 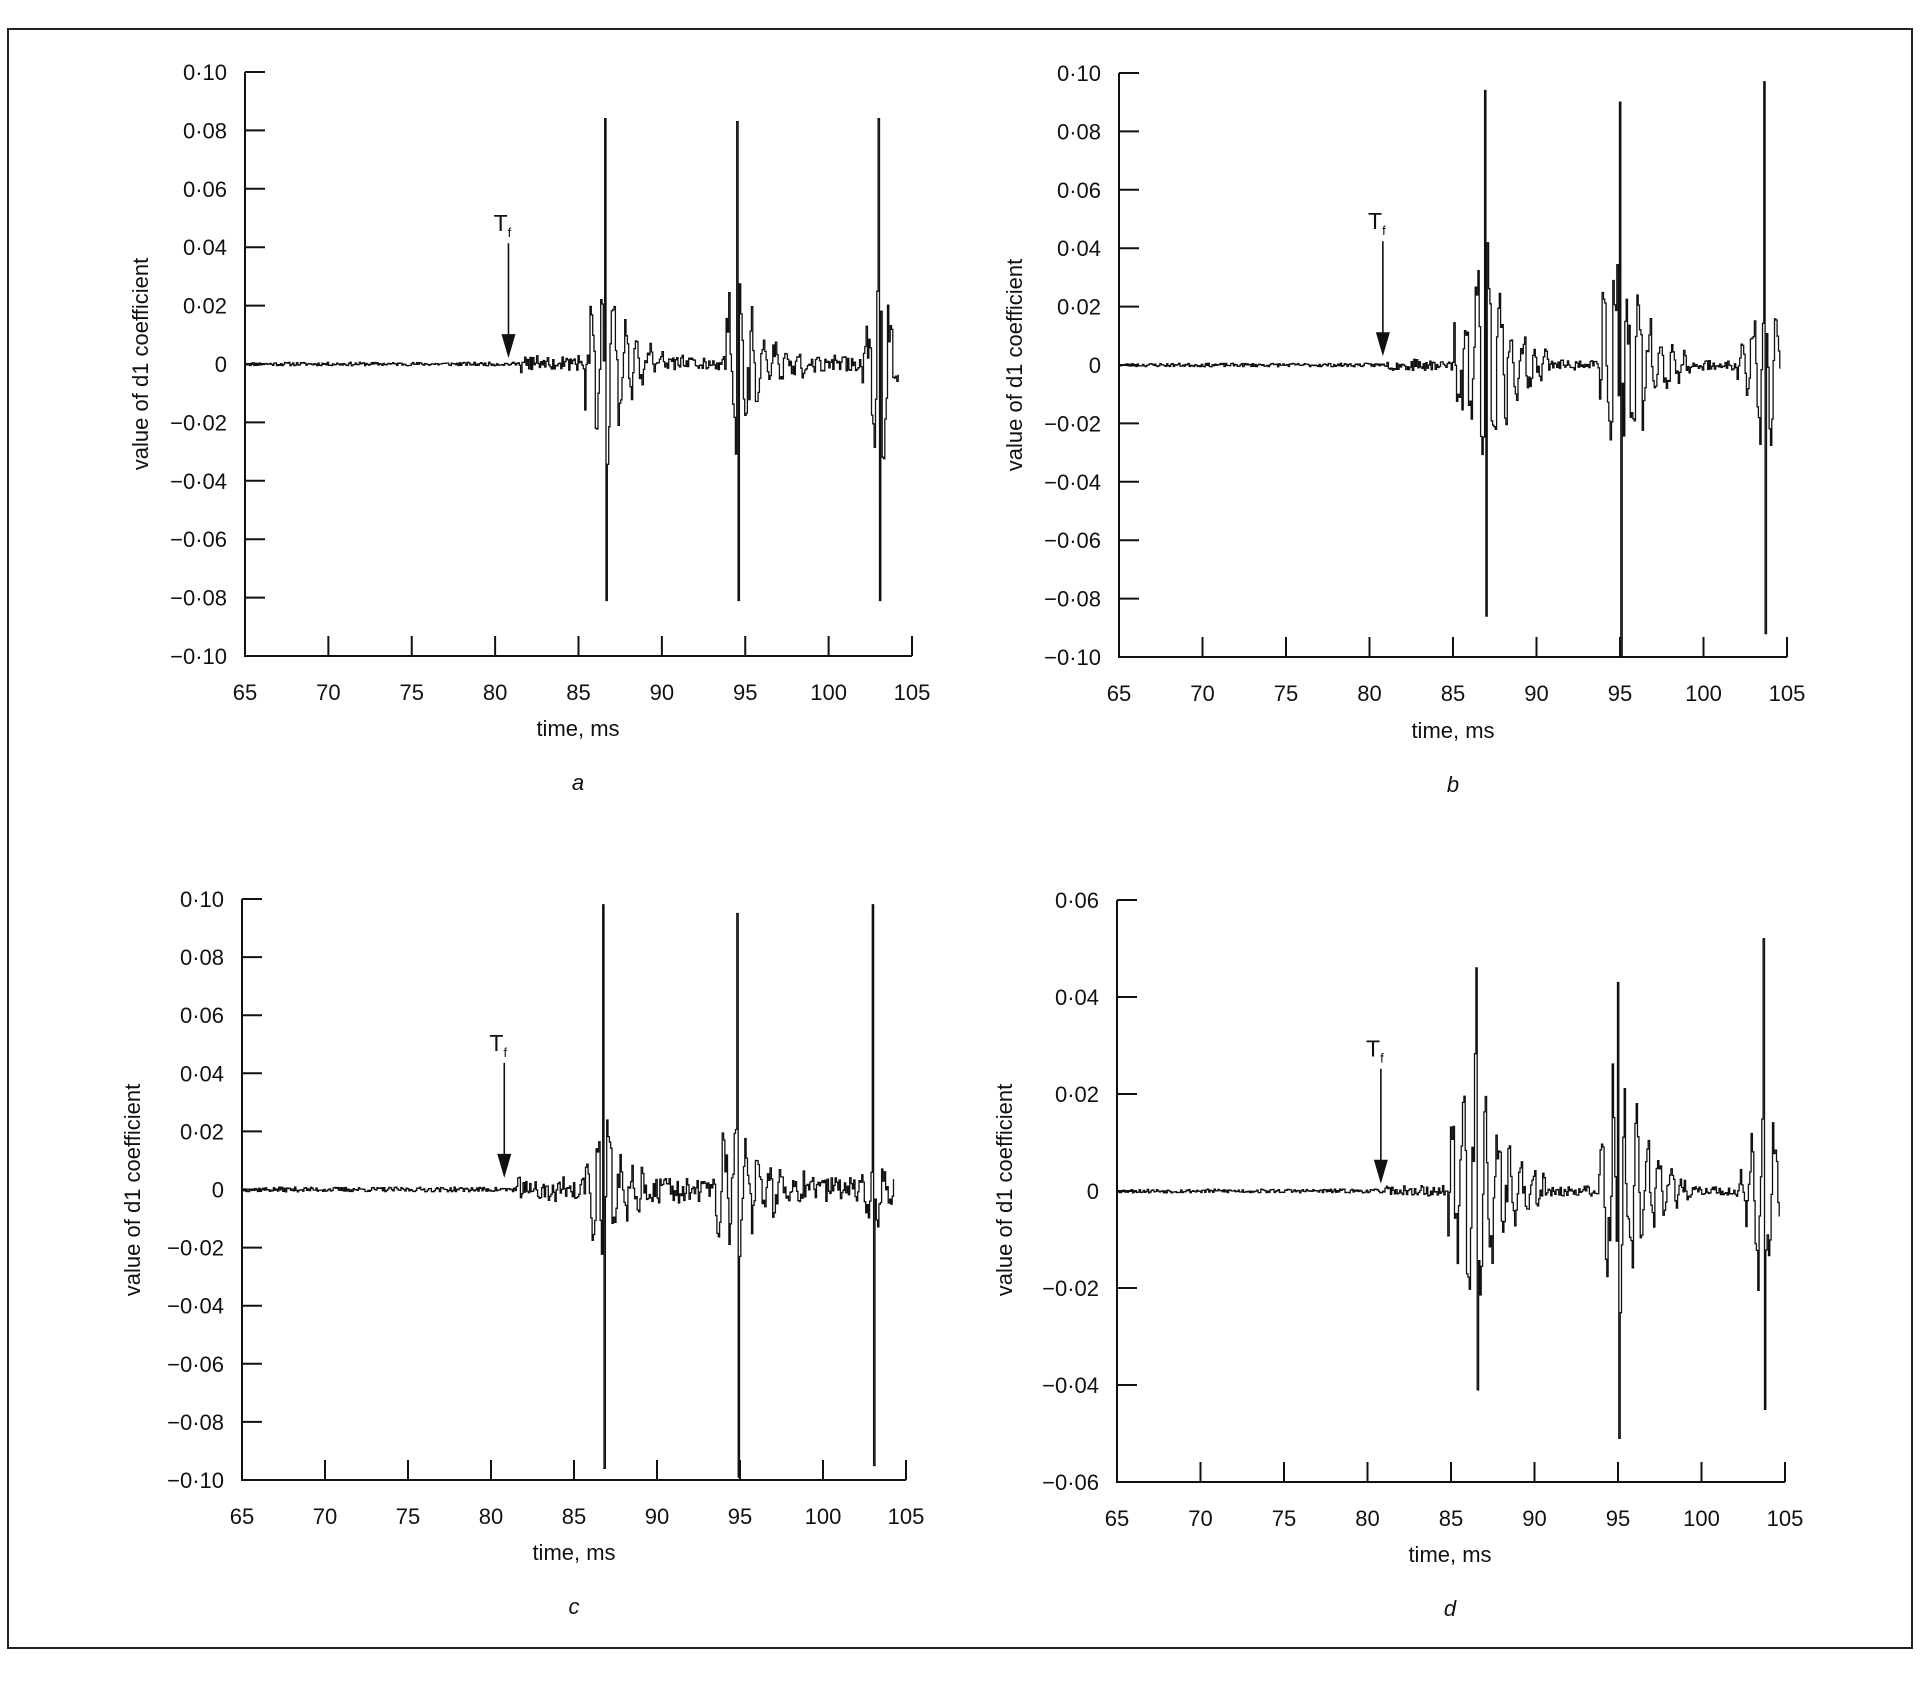 What do you see at coordinates (1453, 784) in the screenshot?
I see `panel-label: b` at bounding box center [1453, 784].